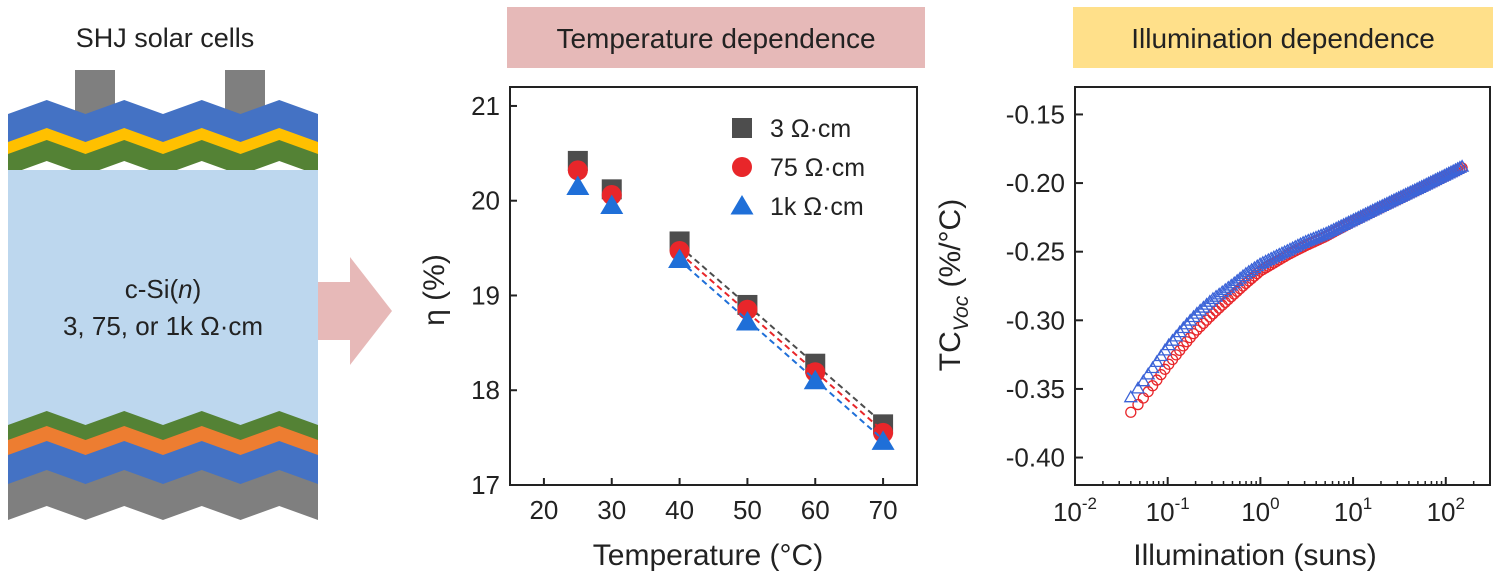 The image size is (1500, 588). What do you see at coordinates (1035, 458) in the screenshot?
I see `chart2-ytick-label: -0.40` at bounding box center [1035, 458].